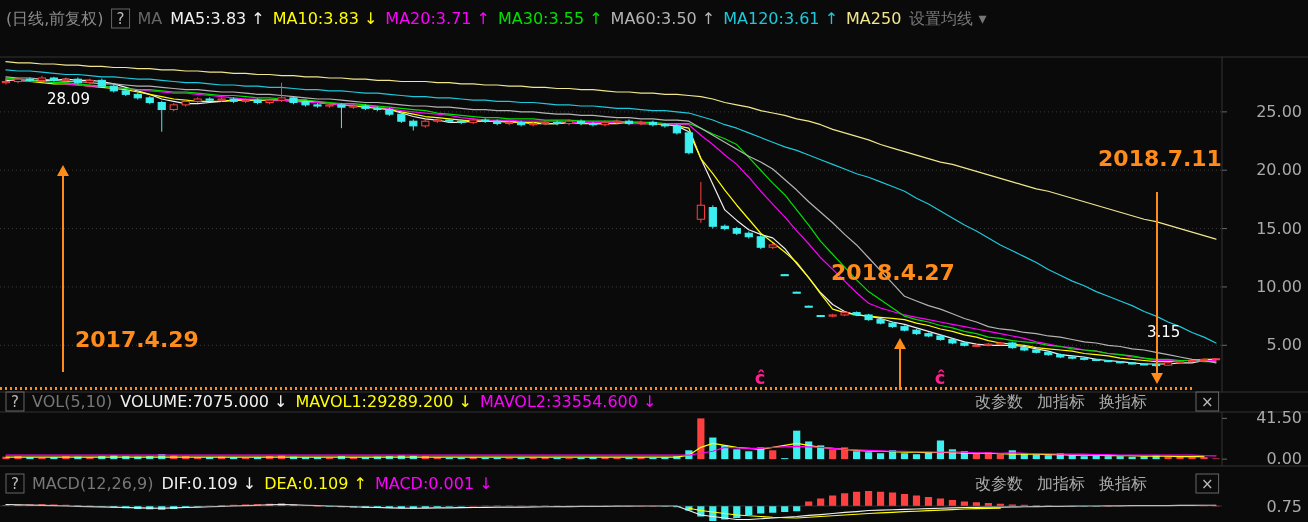 This screenshot has height=522, width=1308. Describe the element at coordinates (1284, 459) in the screenshot. I see `y-tick-label: 0.00` at that location.